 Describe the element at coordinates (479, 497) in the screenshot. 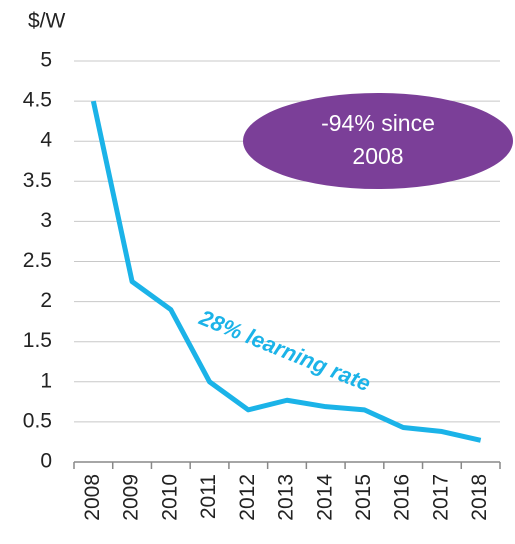

I see `x-tick-label: 2018` at that location.